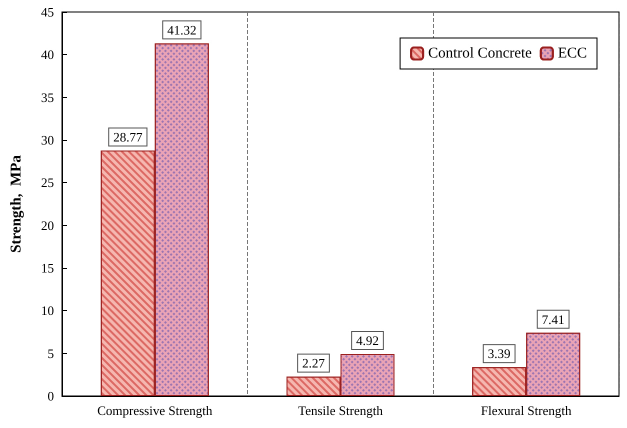 The width and height of the screenshot is (627, 428). What do you see at coordinates (51, 353) in the screenshot?
I see `y-tick-label: 5` at bounding box center [51, 353].